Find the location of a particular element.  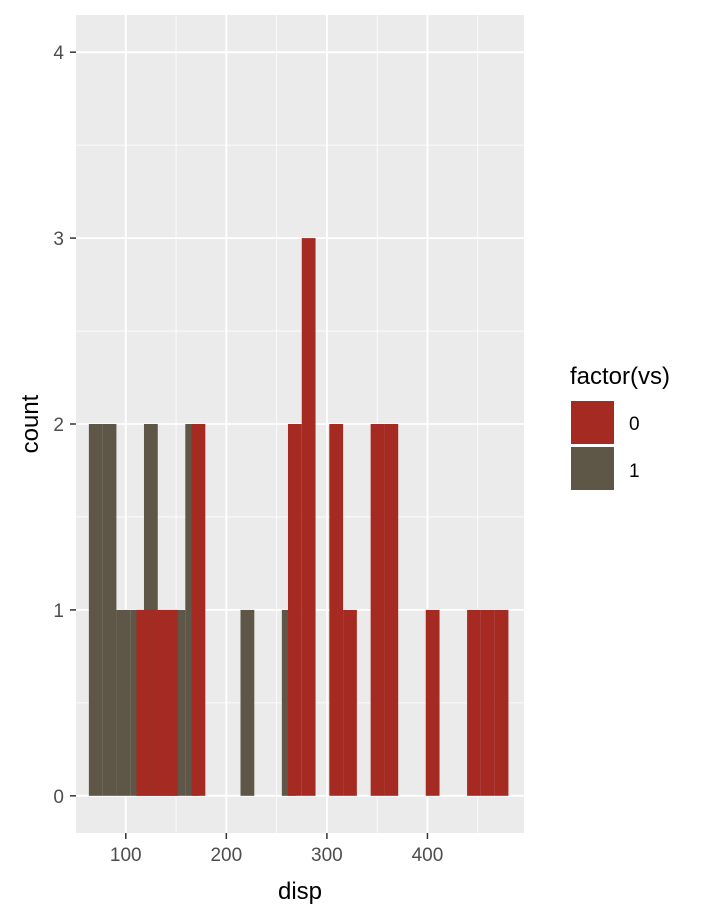

x-tick-label: 200 is located at coordinates (226, 855).